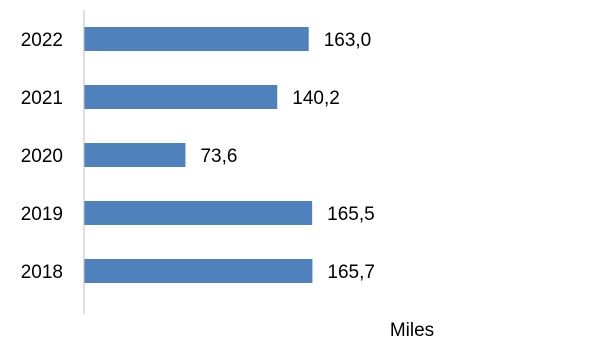 The width and height of the screenshot is (603, 344). I want to click on category-label-2018: 2018, so click(42, 272).